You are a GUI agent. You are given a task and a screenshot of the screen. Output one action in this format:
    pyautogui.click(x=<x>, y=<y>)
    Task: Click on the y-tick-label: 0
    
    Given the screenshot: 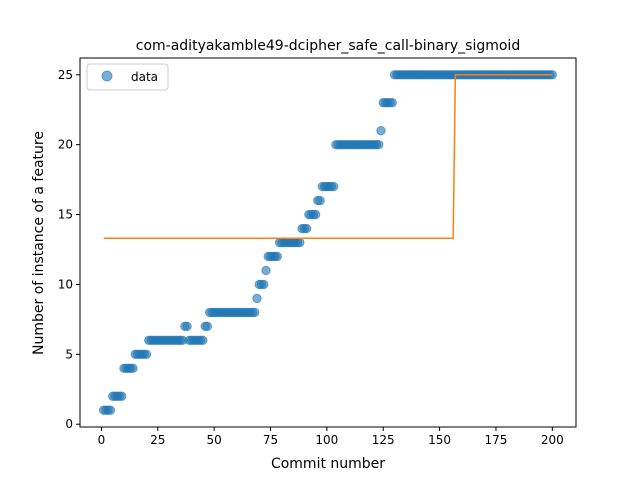 What is the action you would take?
    pyautogui.click(x=69, y=424)
    